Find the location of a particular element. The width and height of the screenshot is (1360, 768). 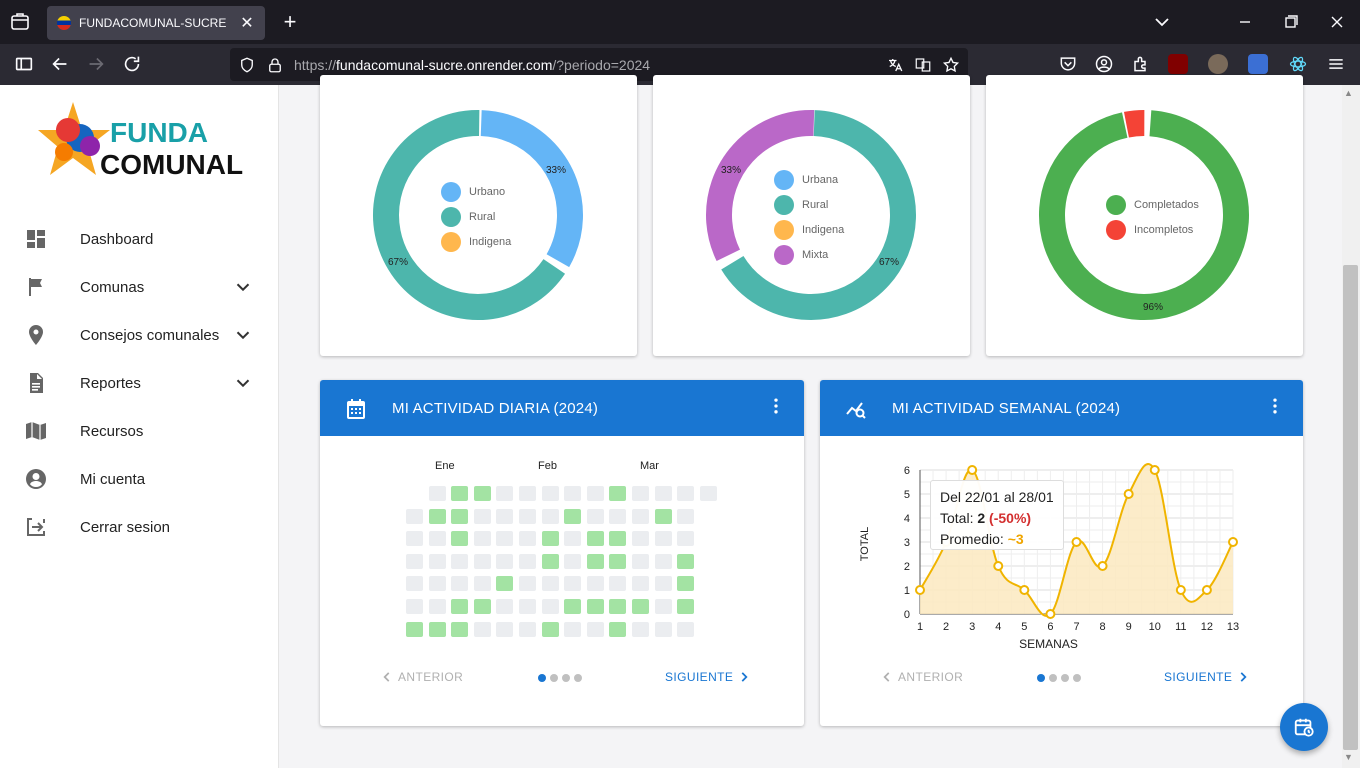

pocket-icon is located at coordinates (1068, 64).